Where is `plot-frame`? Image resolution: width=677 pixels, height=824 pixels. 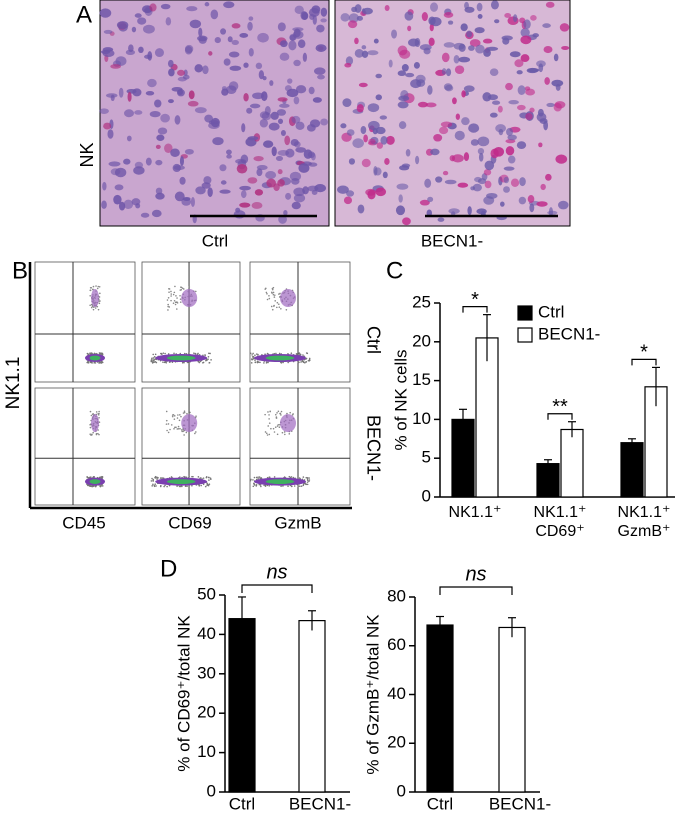
plot-frame is located at coordinates (300, 322).